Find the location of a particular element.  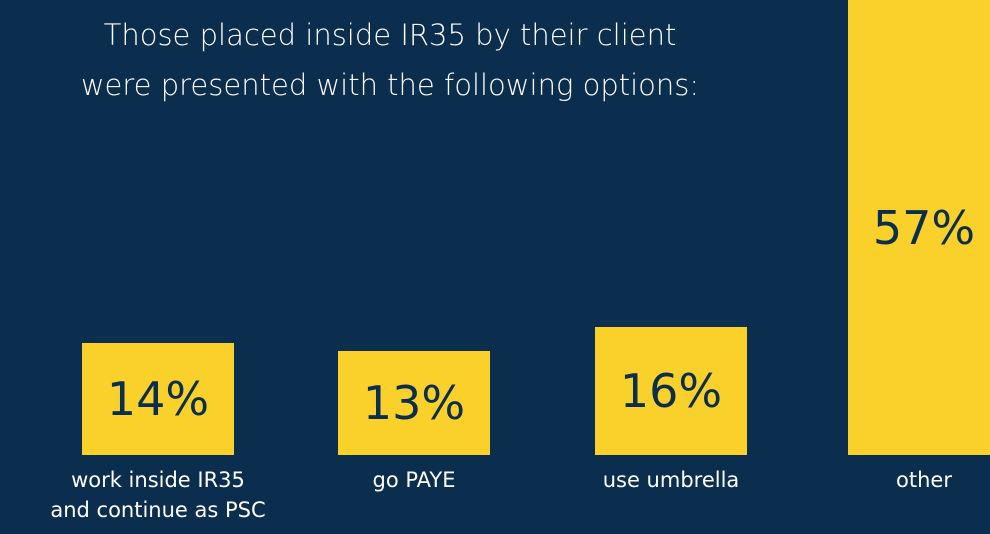

category-label: use umbrella is located at coordinates (671, 480).